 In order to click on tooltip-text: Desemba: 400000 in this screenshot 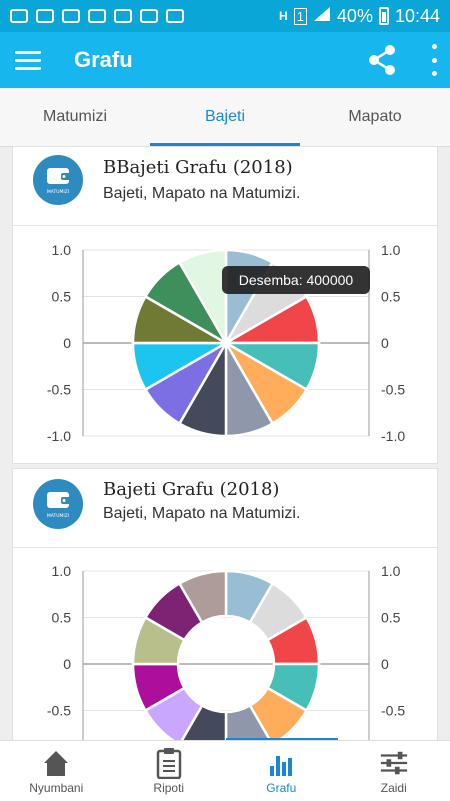, I will do `click(296, 280)`.